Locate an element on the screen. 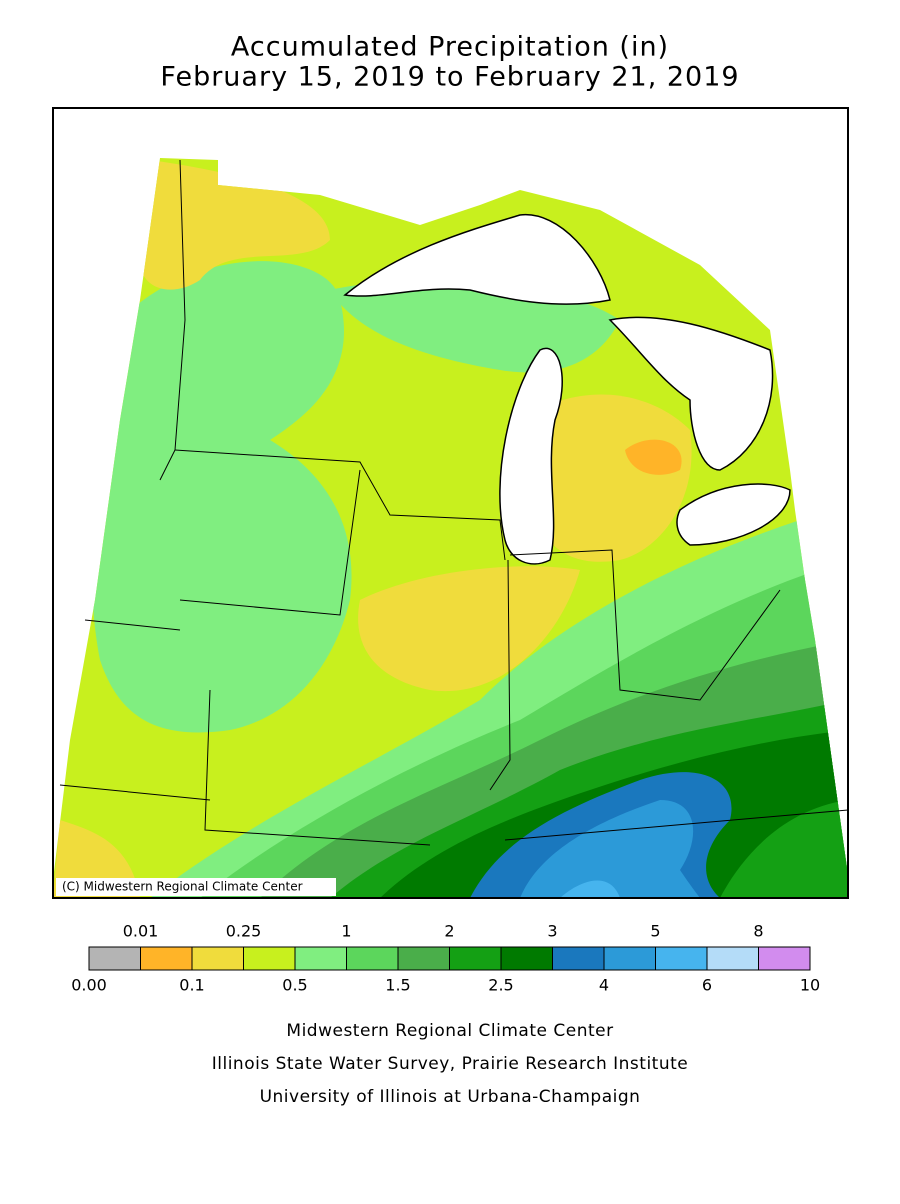 The image size is (900, 1204). footer-line: Midwestern Regional Climate Center is located at coordinates (449, 1031).